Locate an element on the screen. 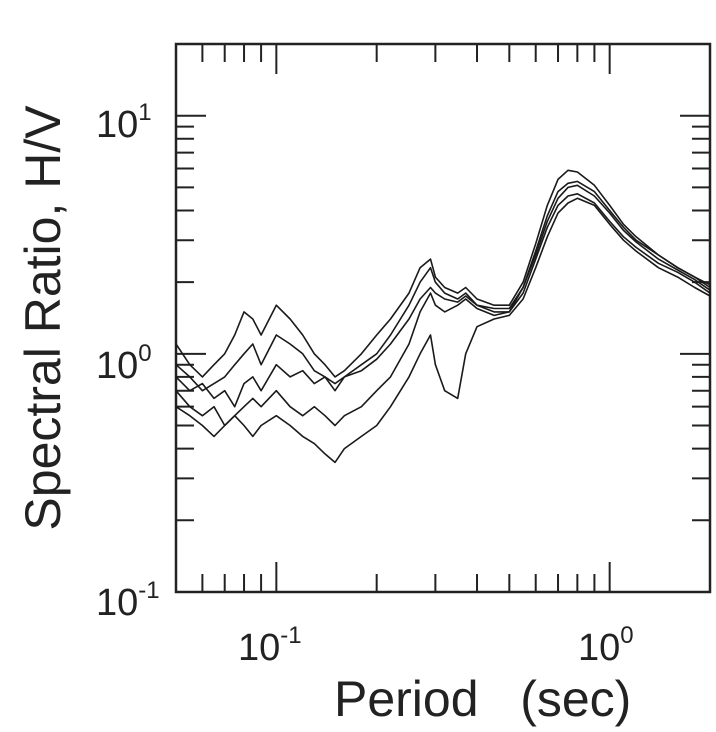 This screenshot has height=732, width=716. x-axis-label: Period (sec) is located at coordinates (482, 699).